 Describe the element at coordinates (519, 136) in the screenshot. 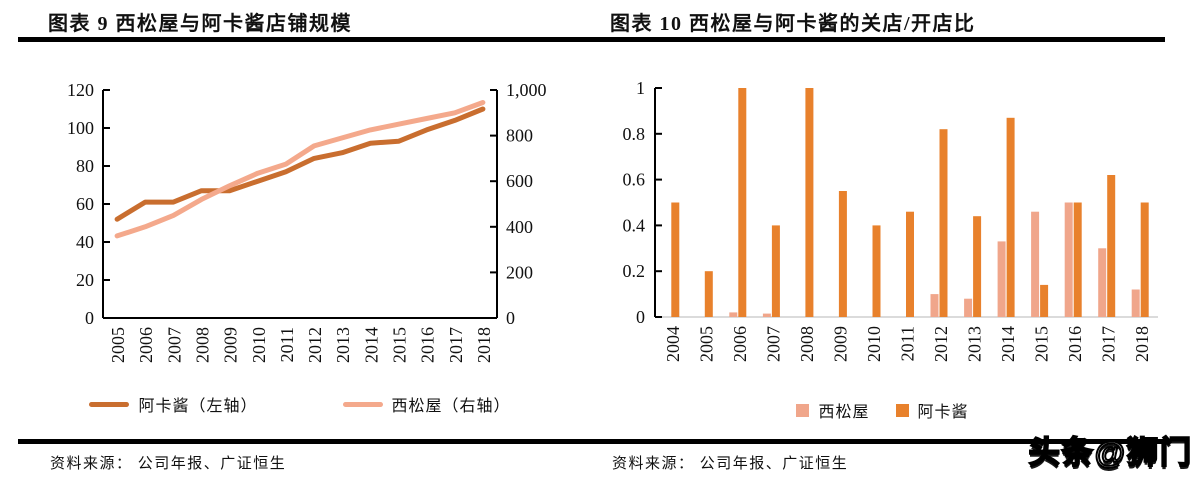

I see `svg-text: 800` at that location.